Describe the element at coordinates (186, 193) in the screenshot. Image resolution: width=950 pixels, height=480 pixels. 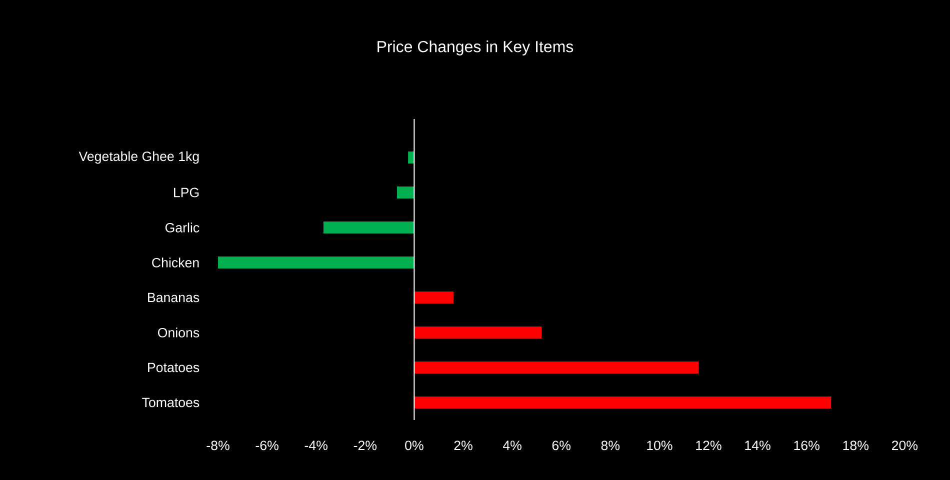
I see `y-tick-label: LPG` at that location.